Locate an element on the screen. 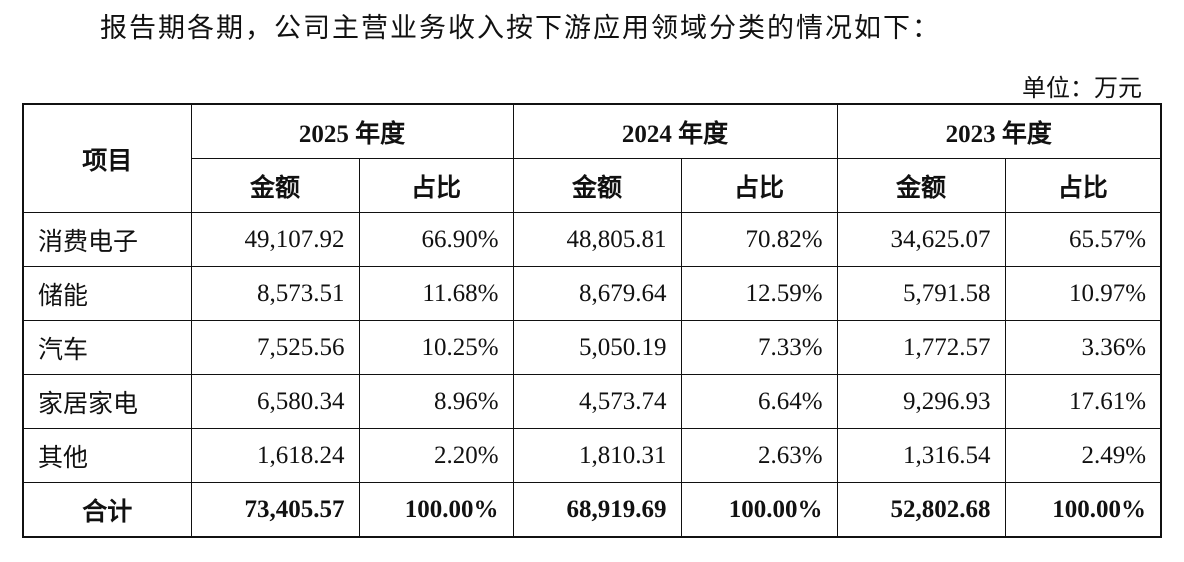 Image resolution: width=1184 pixels, height=562 pixels. value-cell: 10.25% is located at coordinates (436, 347).